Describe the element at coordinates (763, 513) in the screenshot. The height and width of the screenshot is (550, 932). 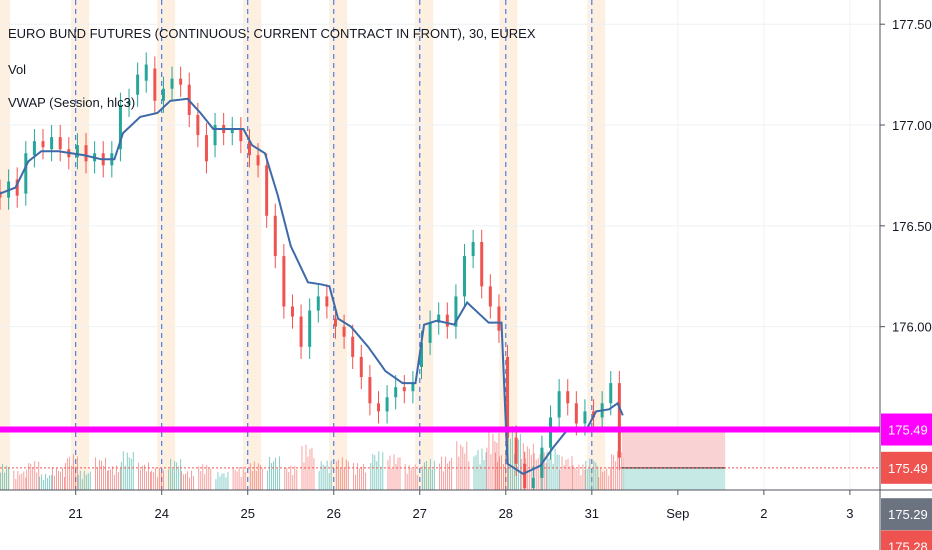
I see `x-tick-label-8: 2` at that location.